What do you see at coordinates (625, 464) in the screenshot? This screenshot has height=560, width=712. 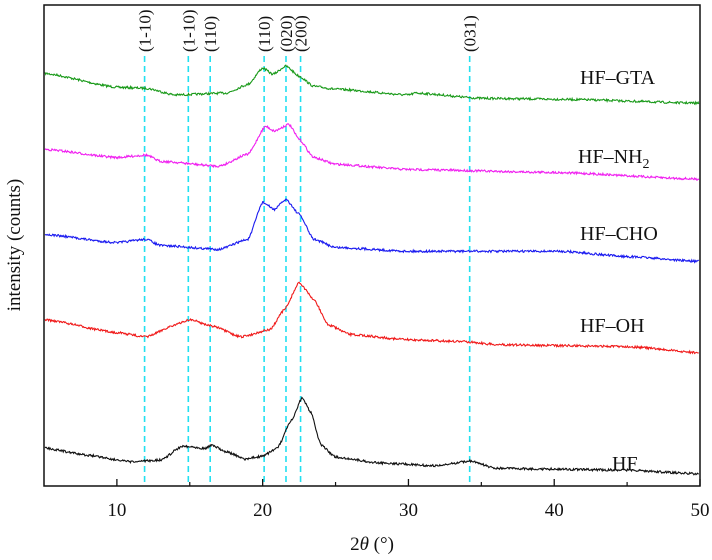 I see `series-label: HF` at bounding box center [625, 464].